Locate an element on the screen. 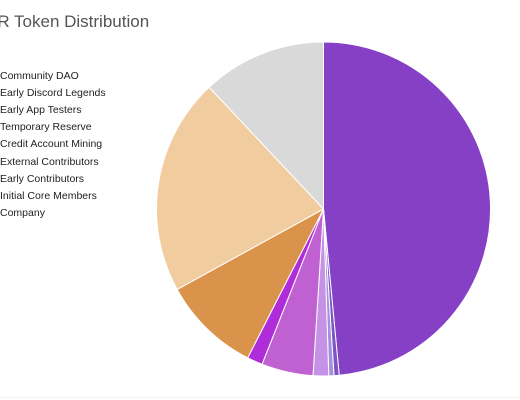 The width and height of the screenshot is (520, 400). legend-label: Early App Testers is located at coordinates (41, 109).